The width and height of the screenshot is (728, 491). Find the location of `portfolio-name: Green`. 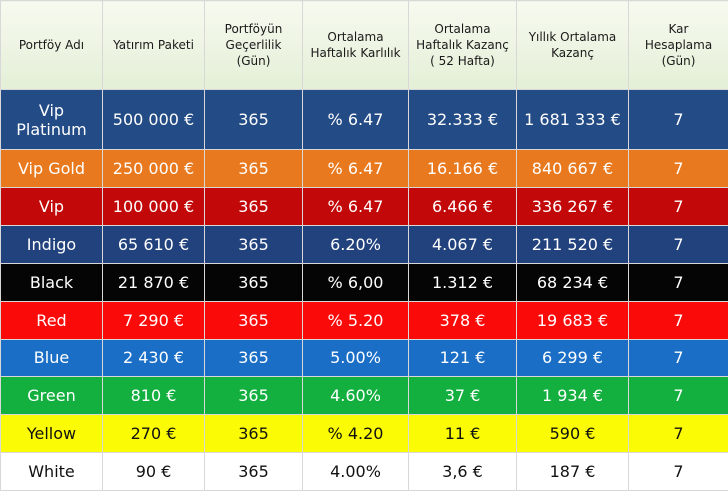

portfolio-name: Green is located at coordinates (51, 396).